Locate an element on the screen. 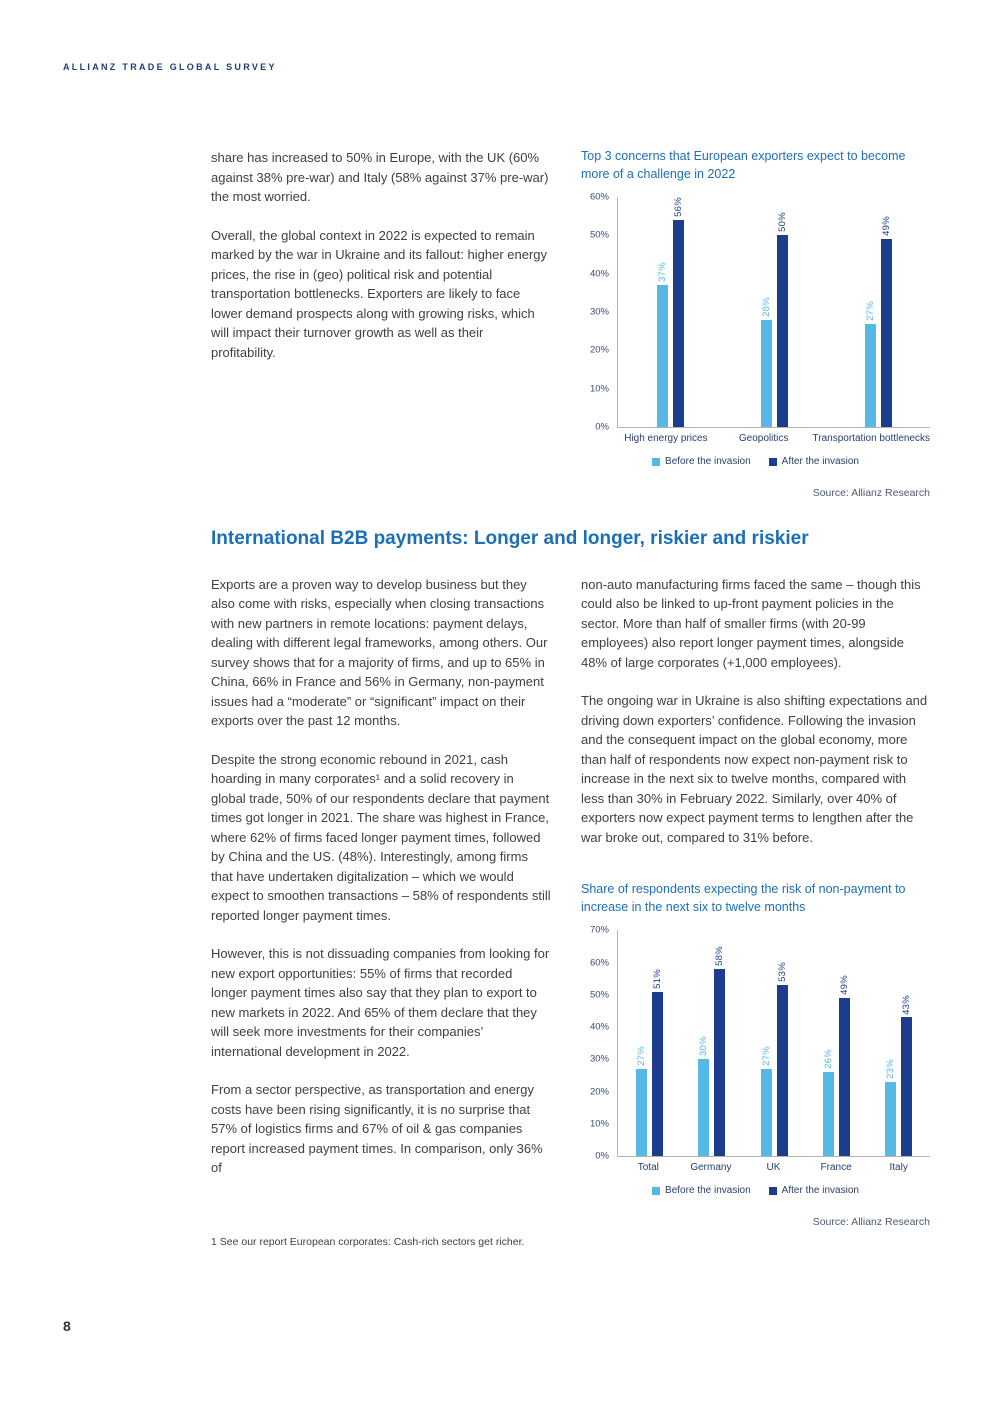 This screenshot has width=992, height=1403. bar-value-label: 43% is located at coordinates (907, 1004).